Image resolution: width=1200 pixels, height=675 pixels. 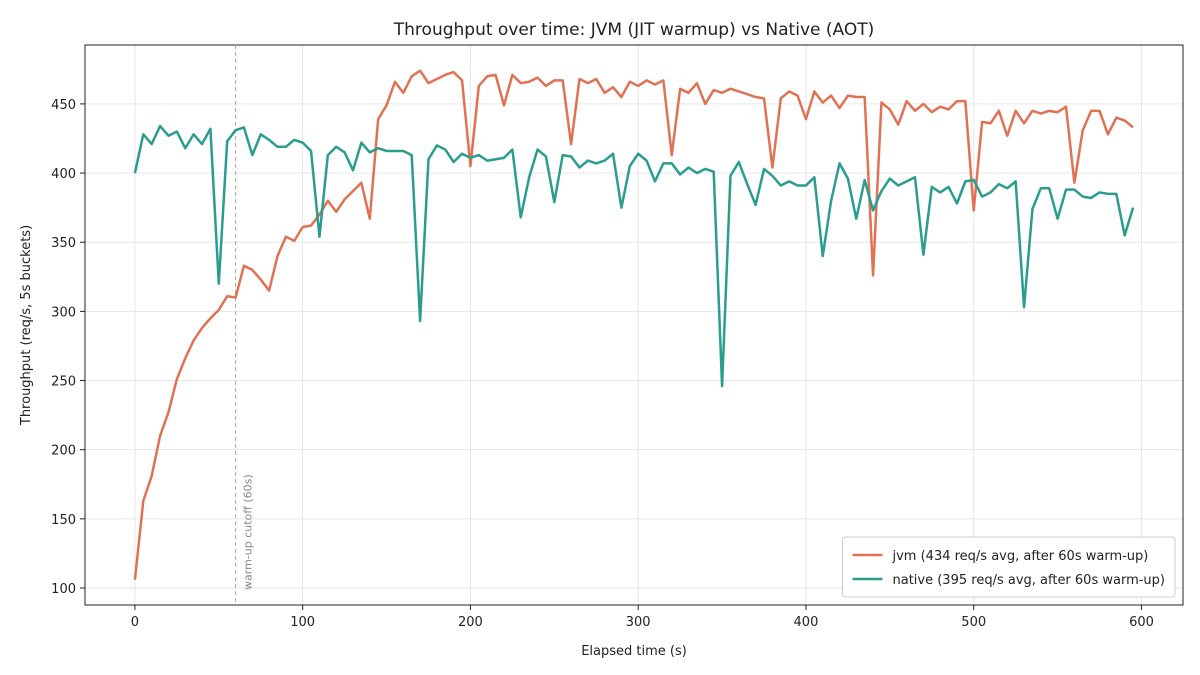 What do you see at coordinates (248, 532) in the screenshot?
I see `annotation-text: warm-up cutoff (60s)` at bounding box center [248, 532].